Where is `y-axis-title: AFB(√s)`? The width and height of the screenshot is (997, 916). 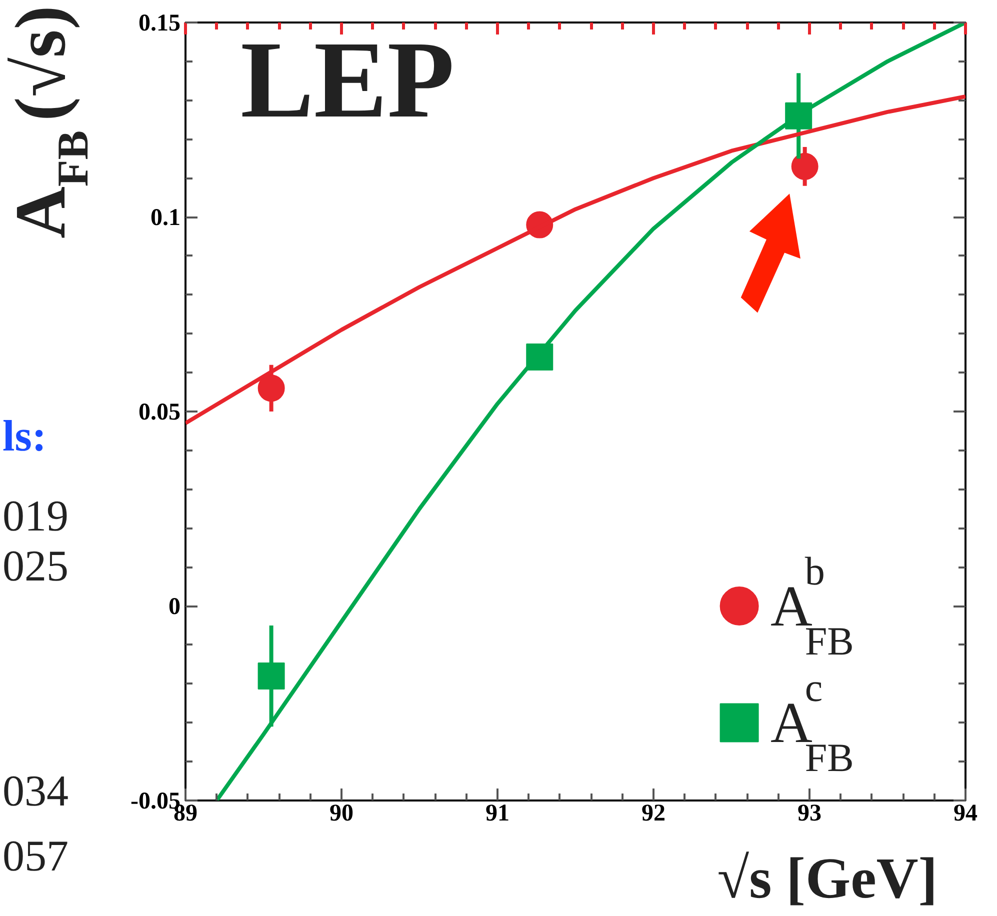
y-axis-title: AFB(√s) is located at coordinates (49, 122).